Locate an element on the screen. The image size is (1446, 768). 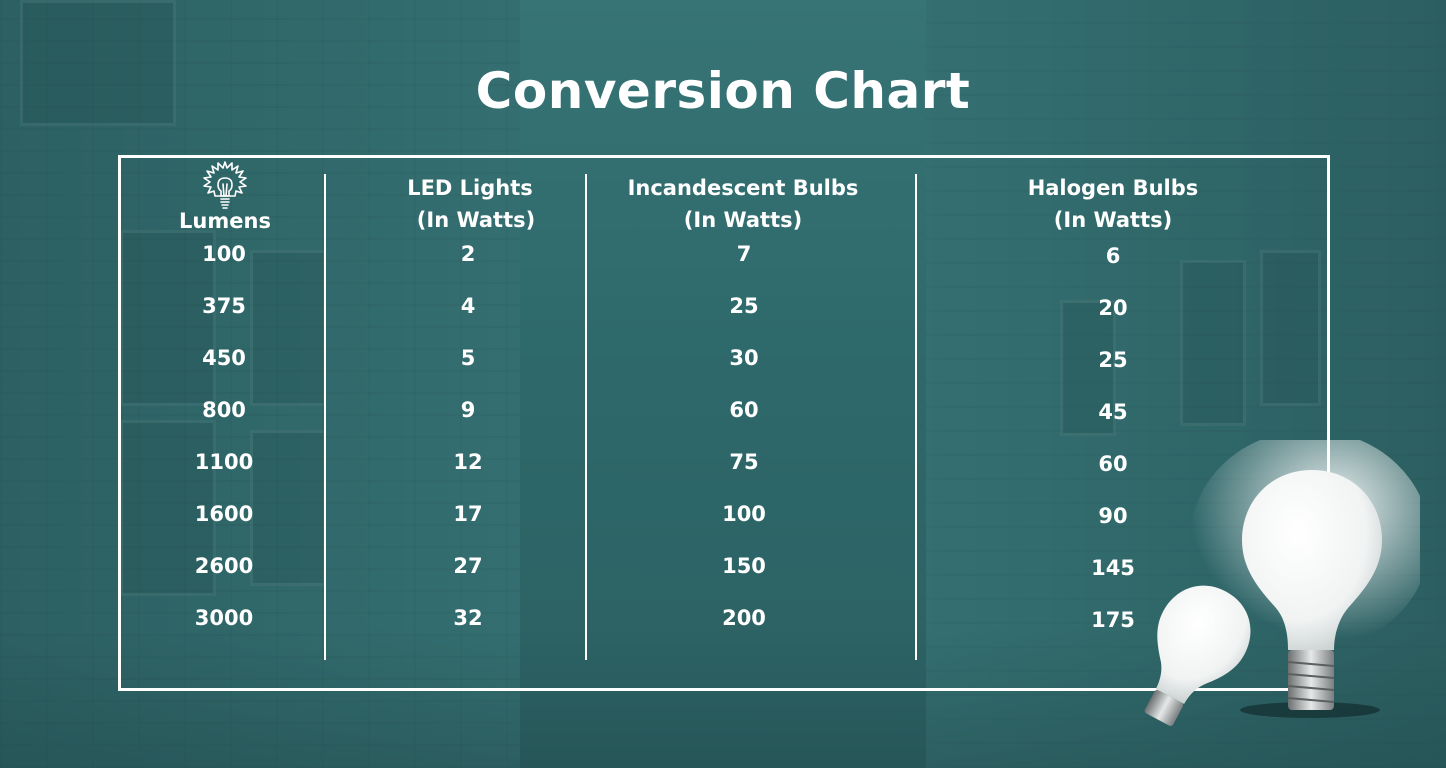
table-cell-incandescent: 30 is located at coordinates (744, 358).